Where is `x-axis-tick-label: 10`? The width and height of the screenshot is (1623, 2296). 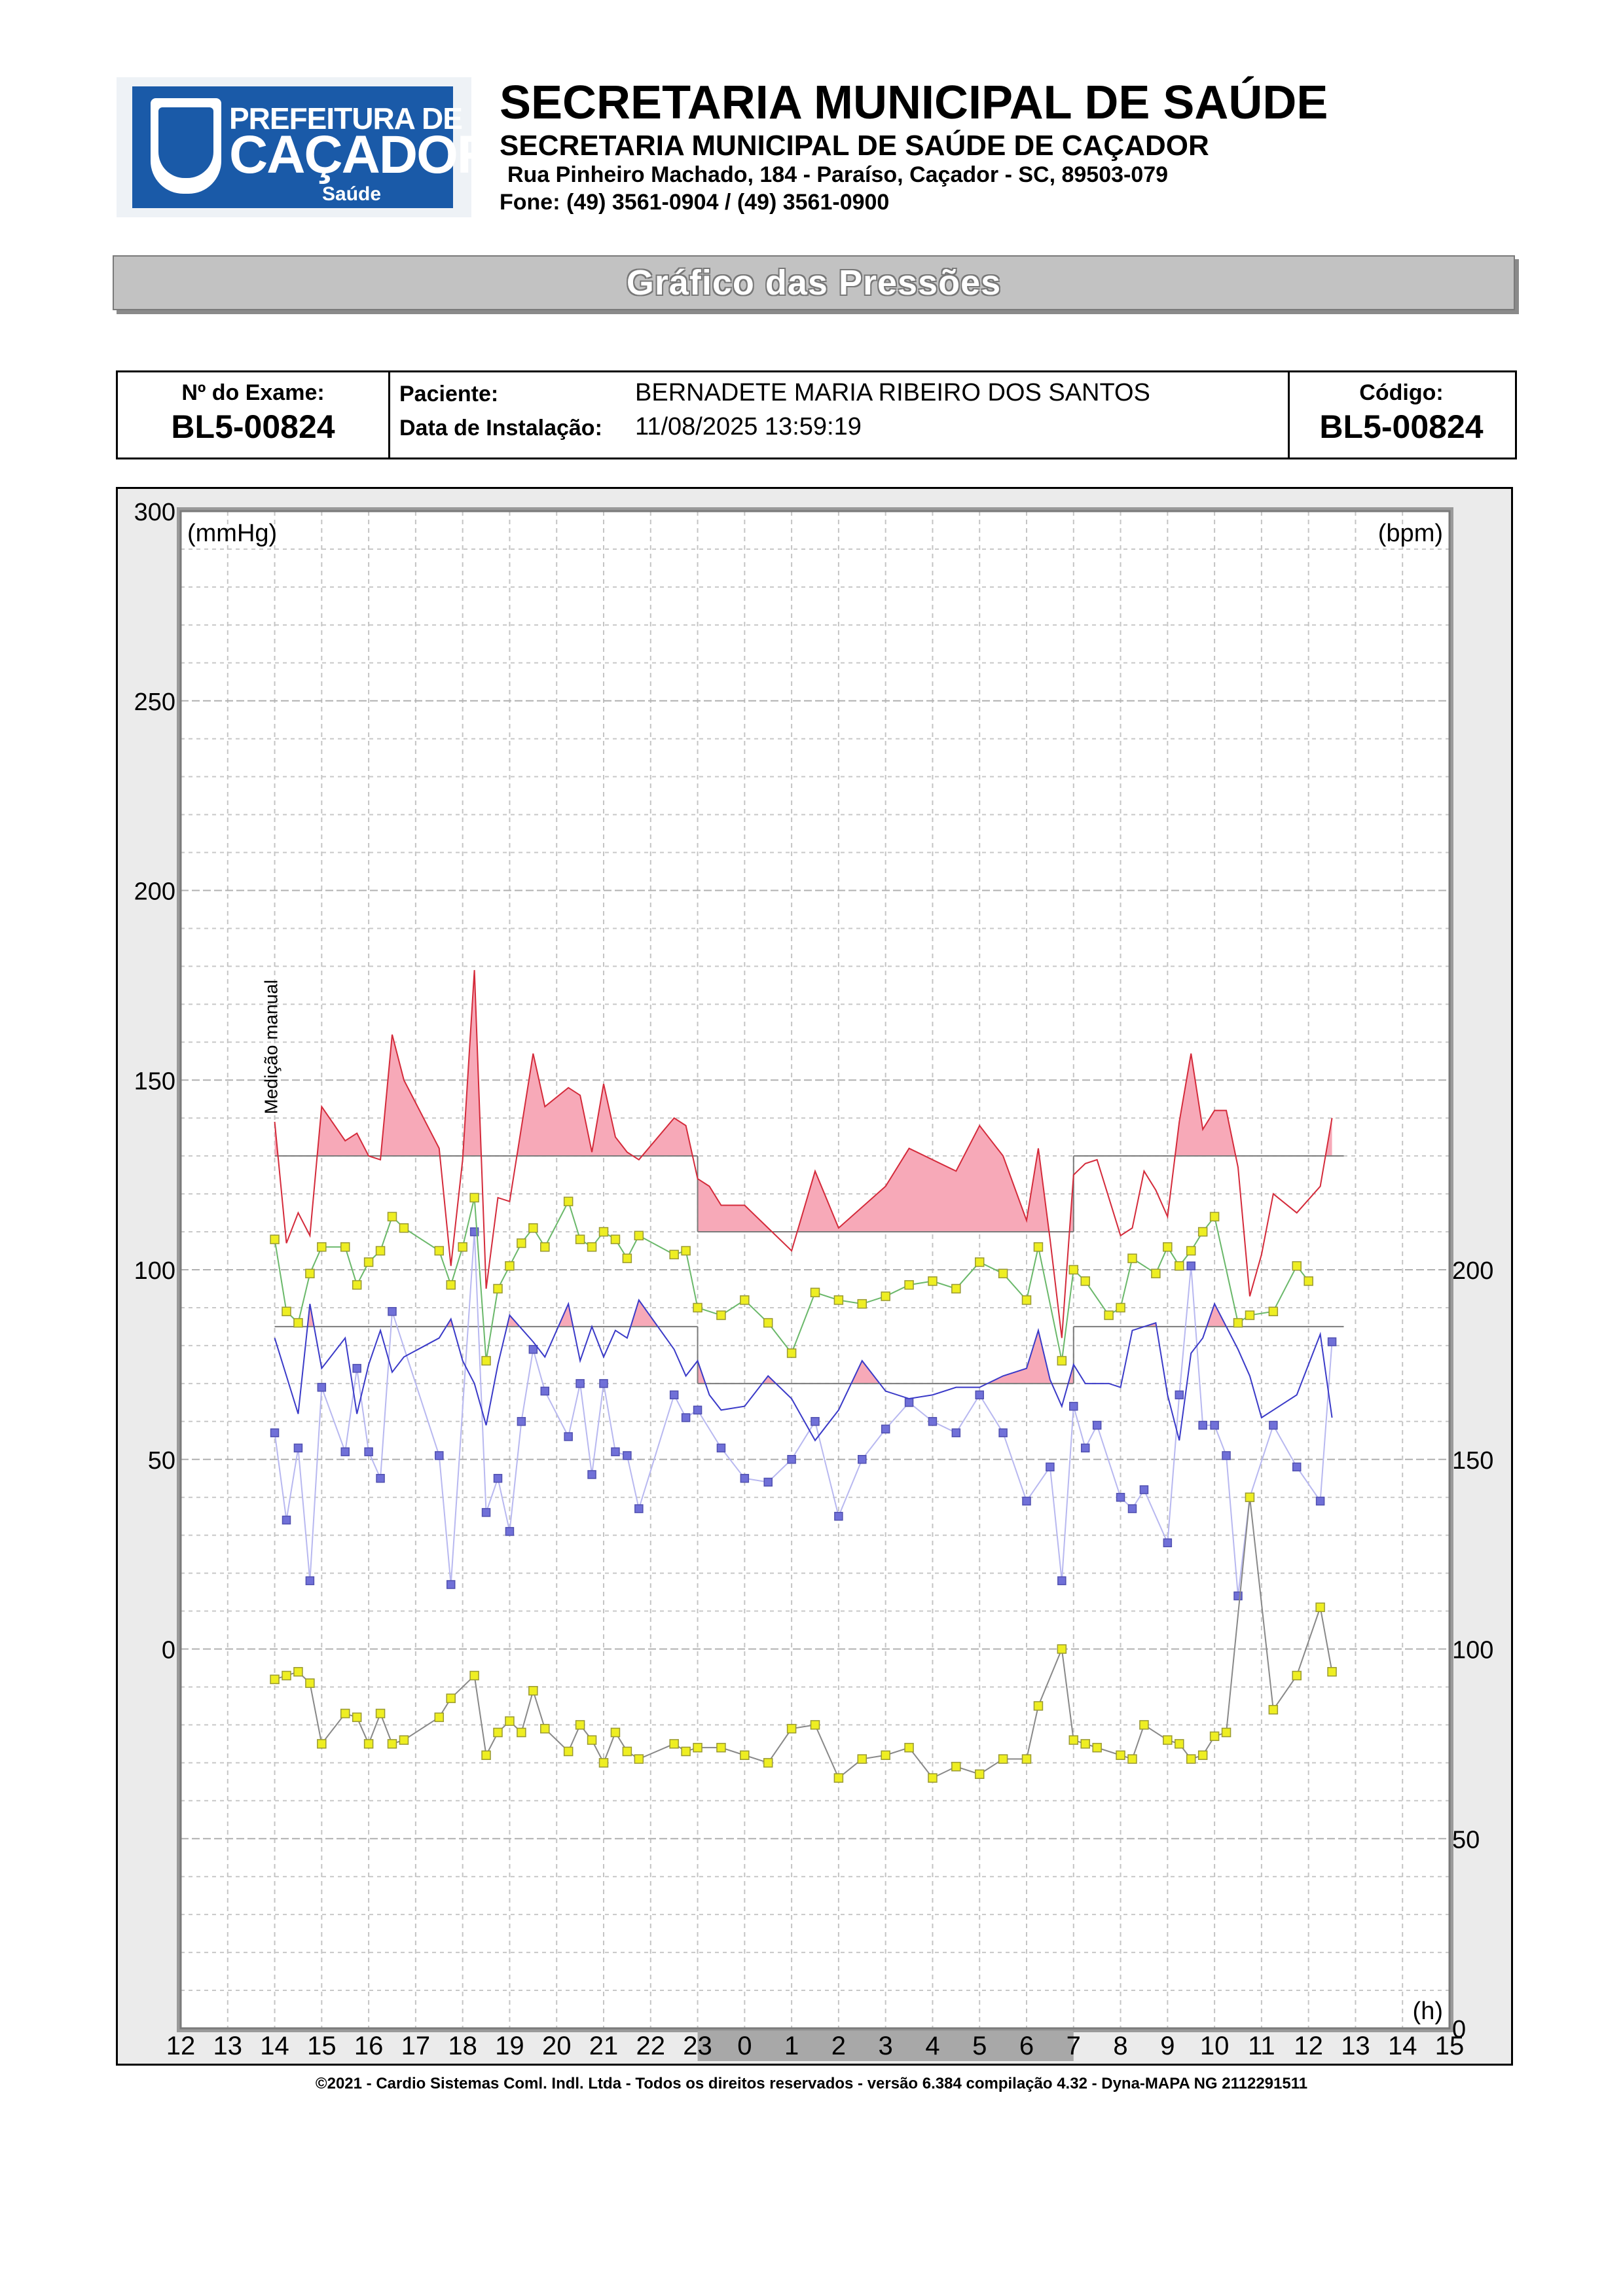 x-axis-tick-label: 10 is located at coordinates (1215, 2046).